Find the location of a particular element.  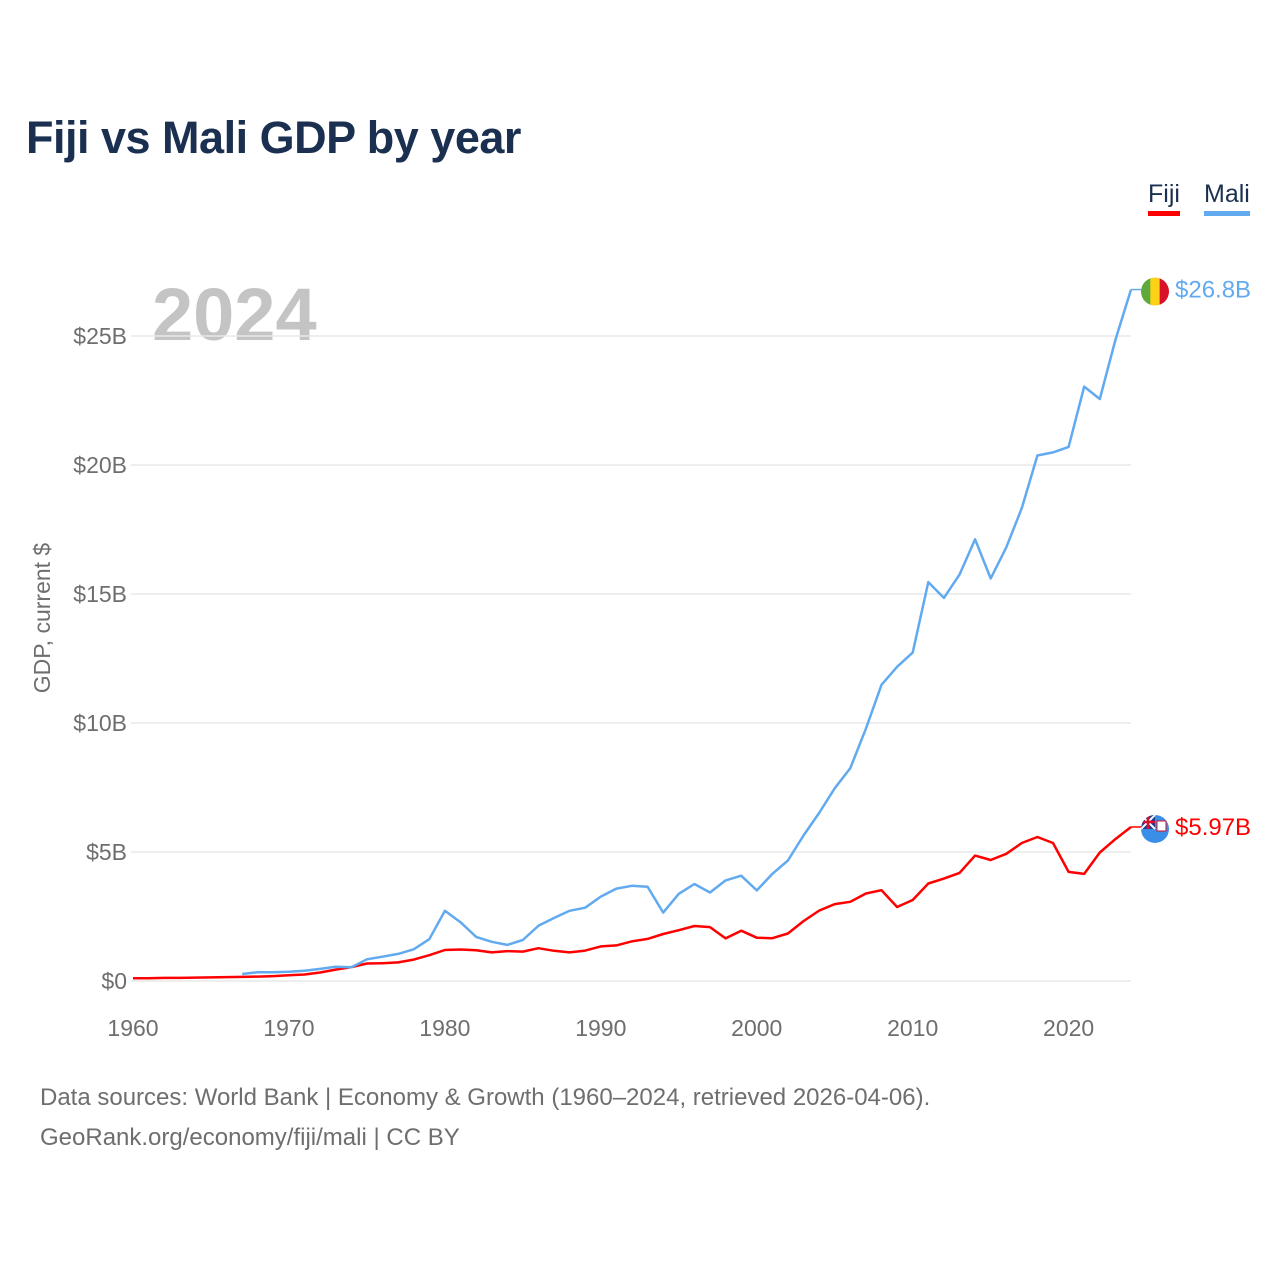

fiji-flag-icon is located at coordinates (1155, 828).